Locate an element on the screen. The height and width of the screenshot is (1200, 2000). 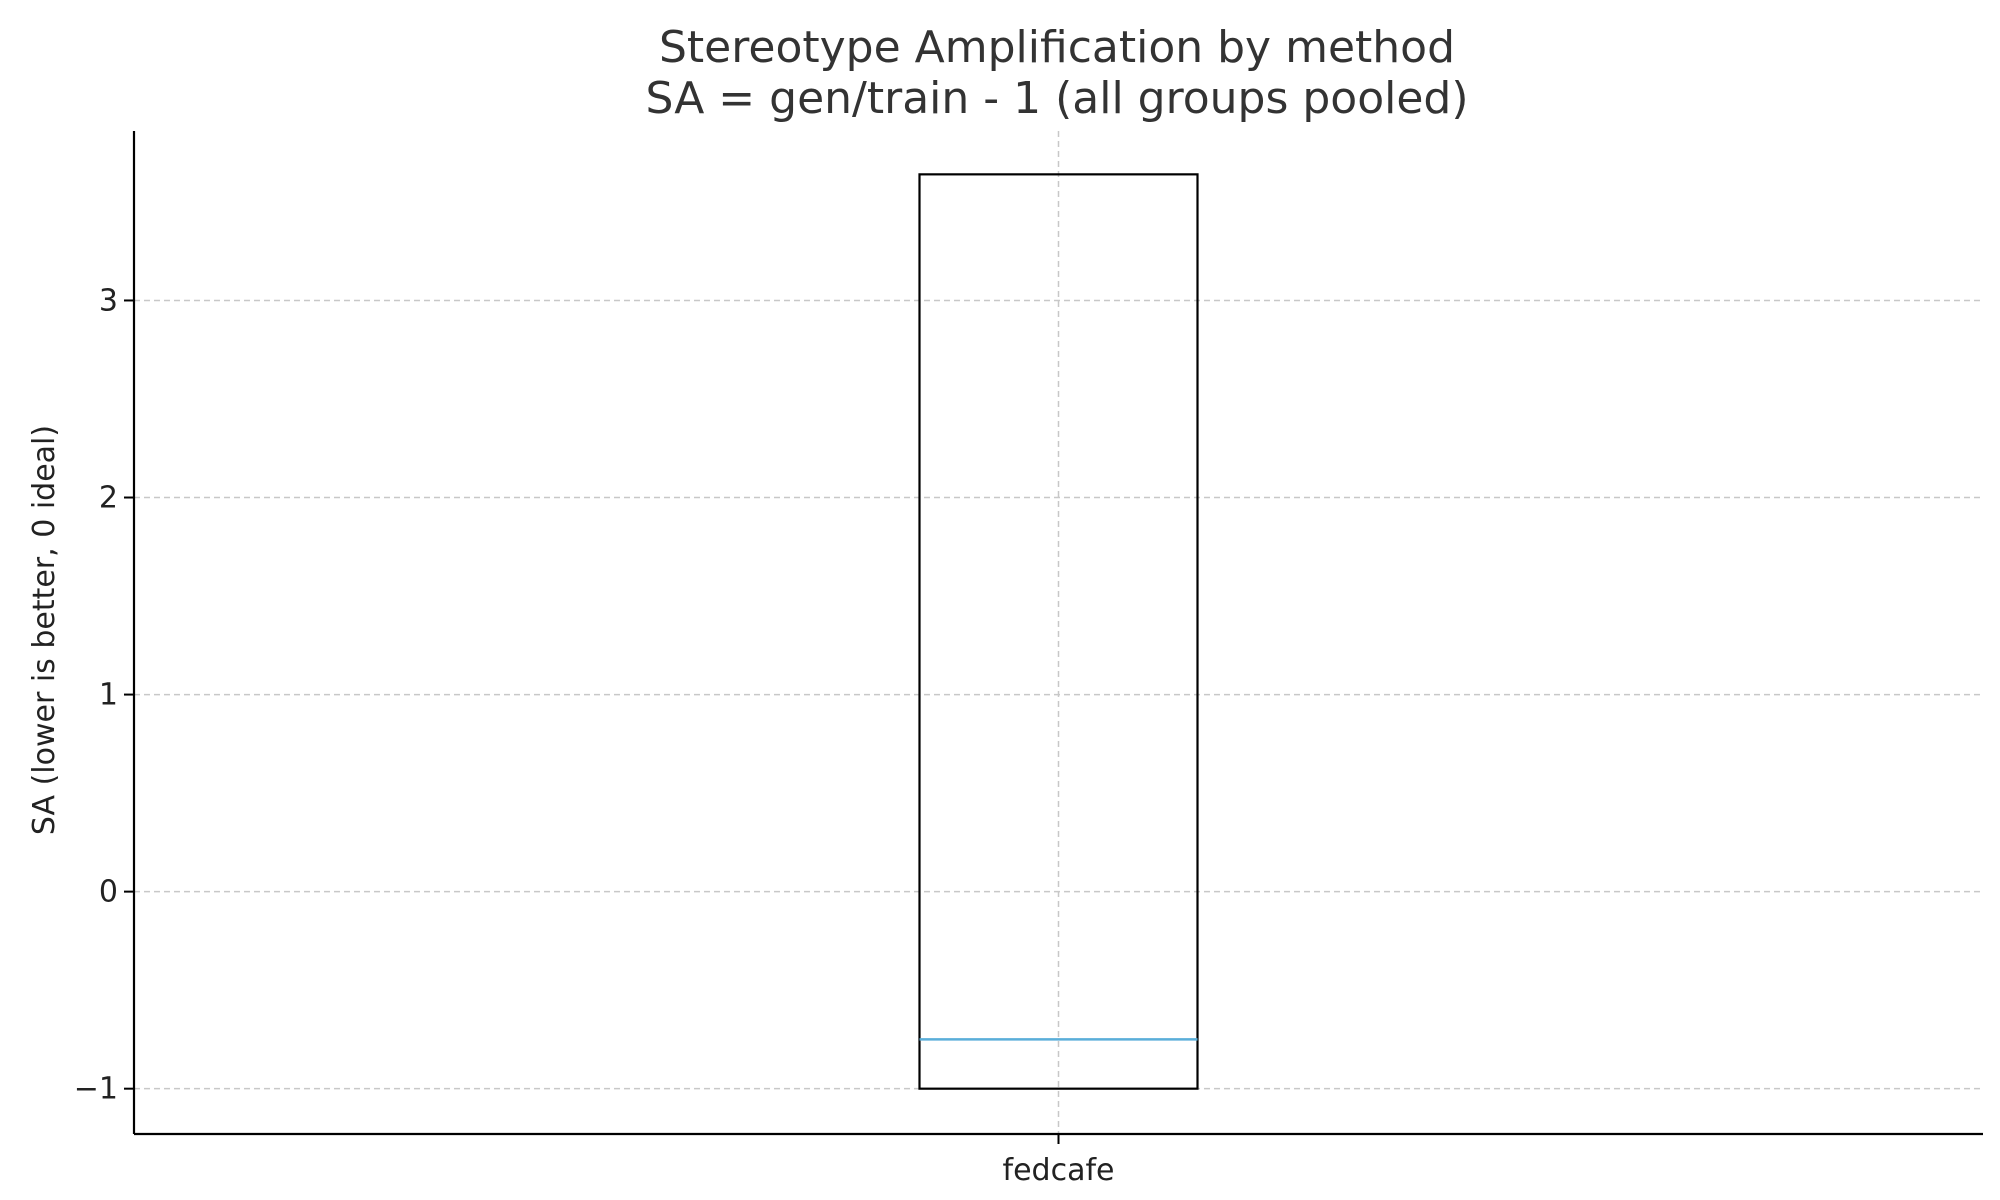
y-tick-label: −1 is located at coordinates (96, 1089).